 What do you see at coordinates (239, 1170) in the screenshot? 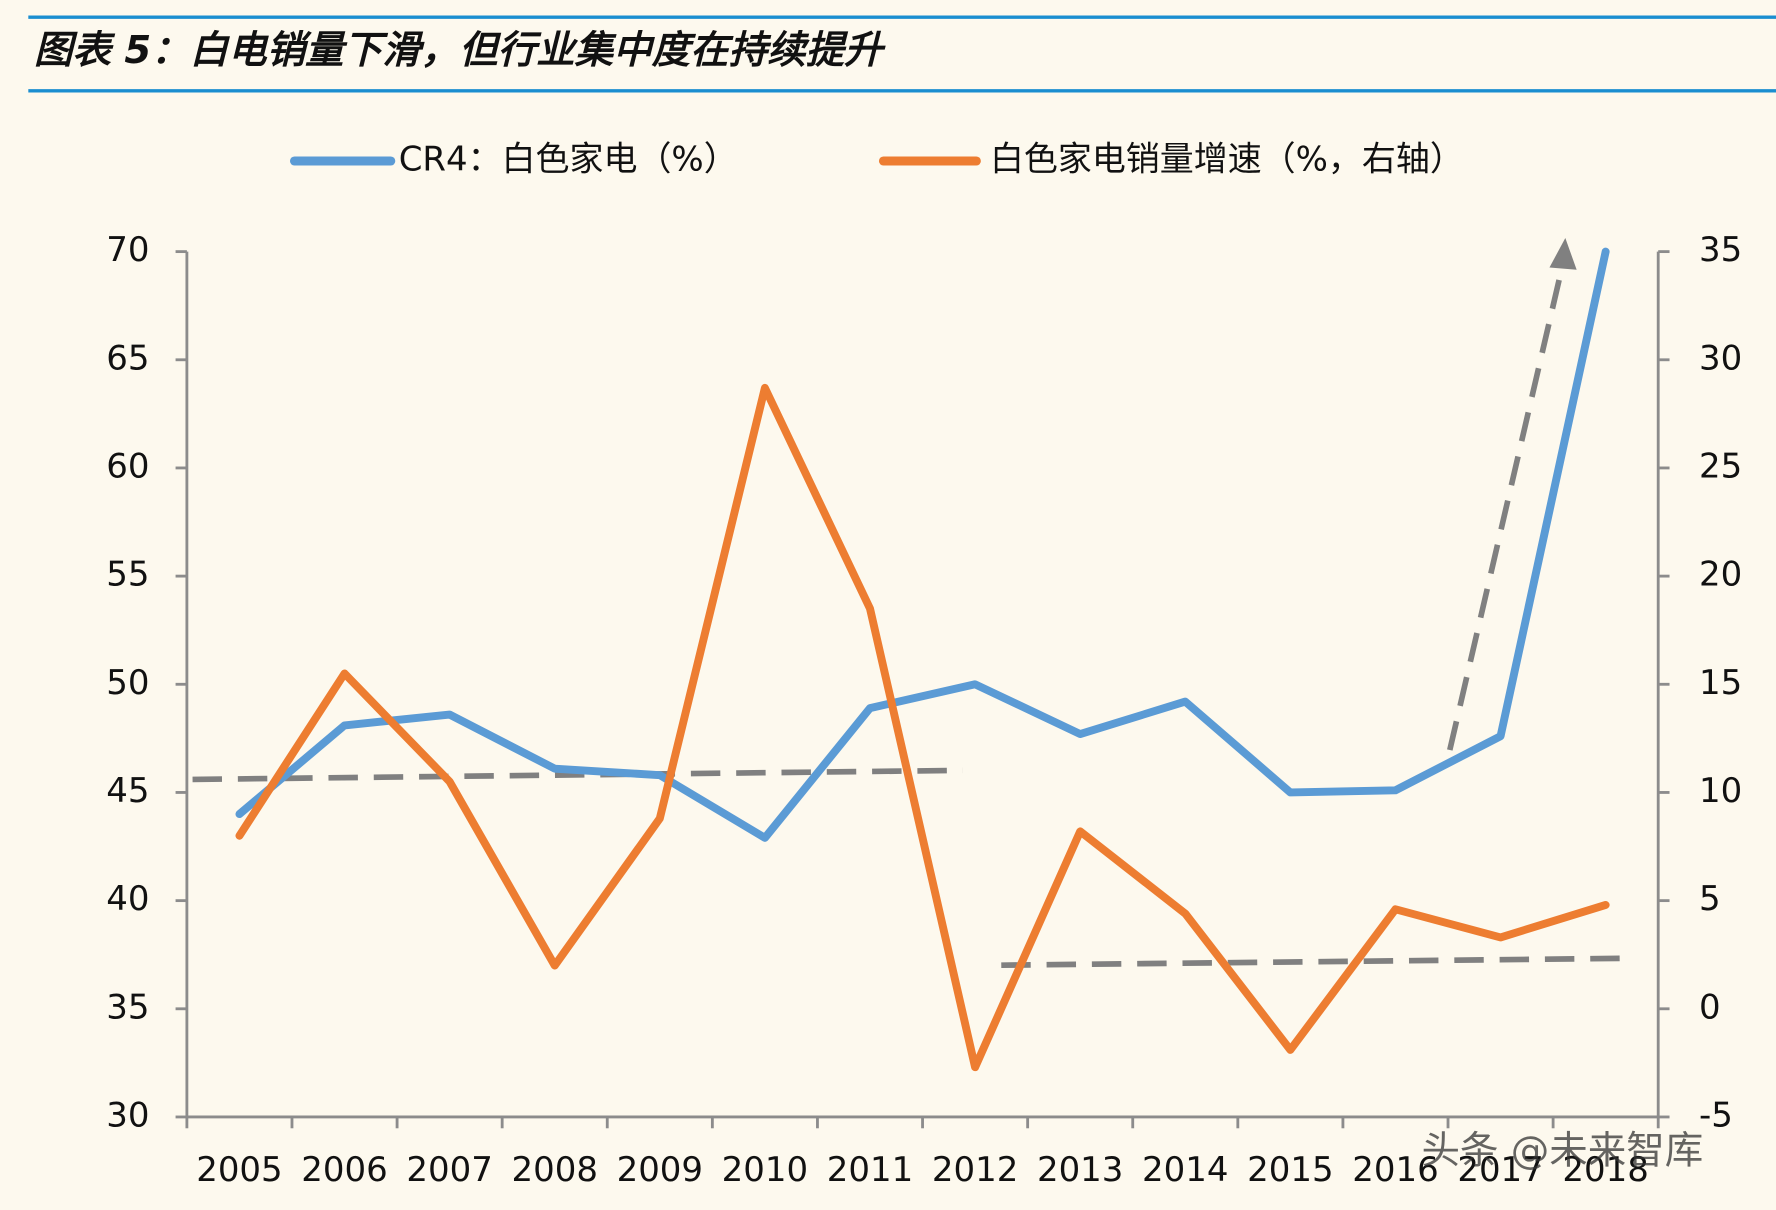
I see `x-tick-label: 2005` at bounding box center [239, 1170].